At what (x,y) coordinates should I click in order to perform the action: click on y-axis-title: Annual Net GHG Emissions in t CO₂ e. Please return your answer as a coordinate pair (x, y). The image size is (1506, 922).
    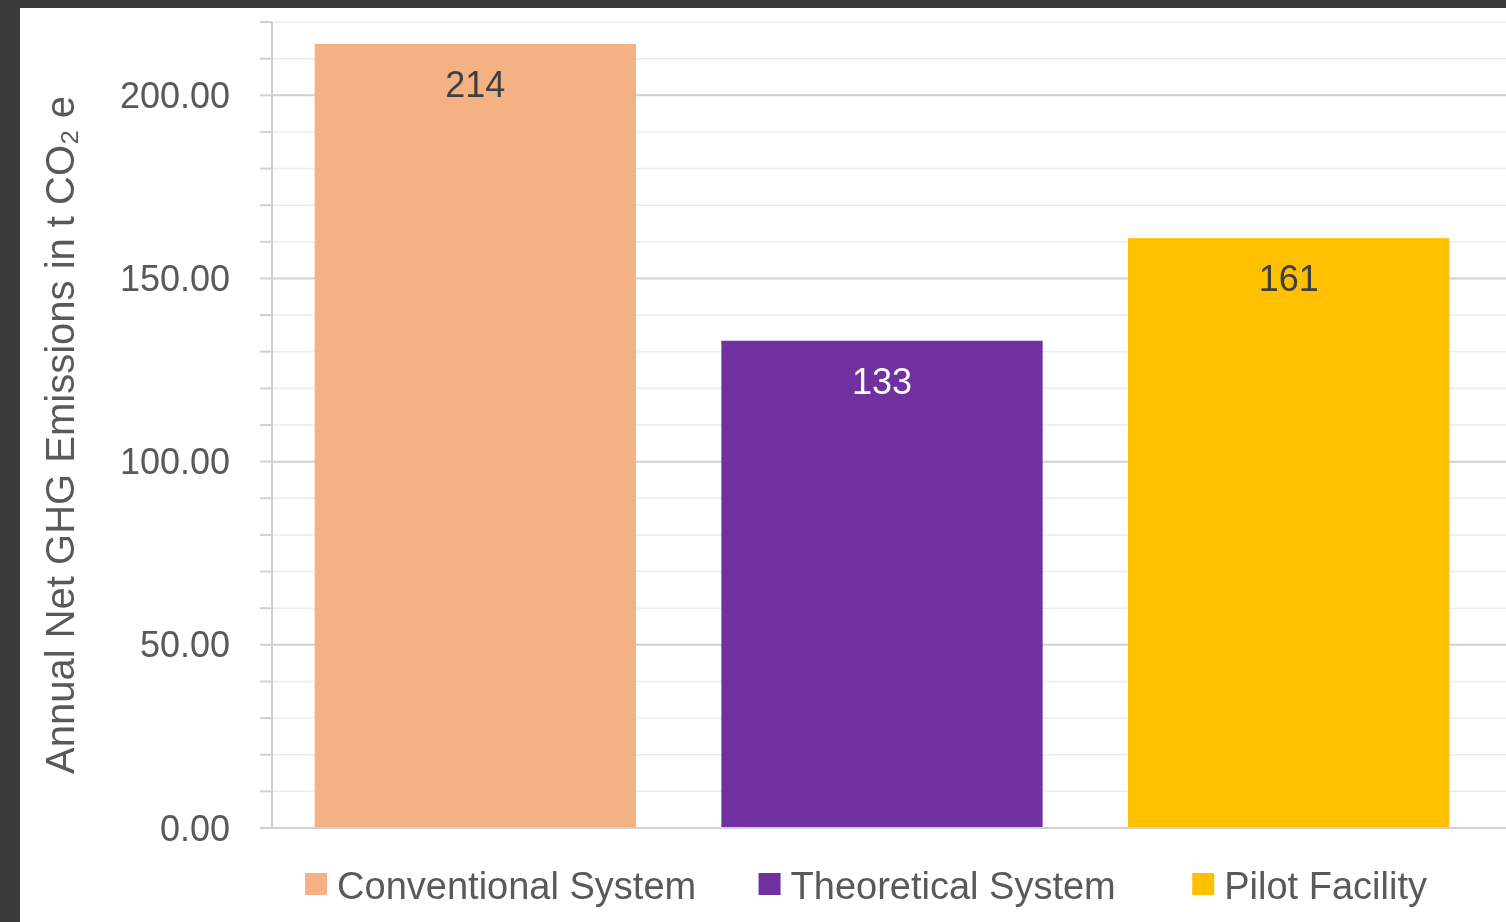
    Looking at the image, I should click on (60, 435).